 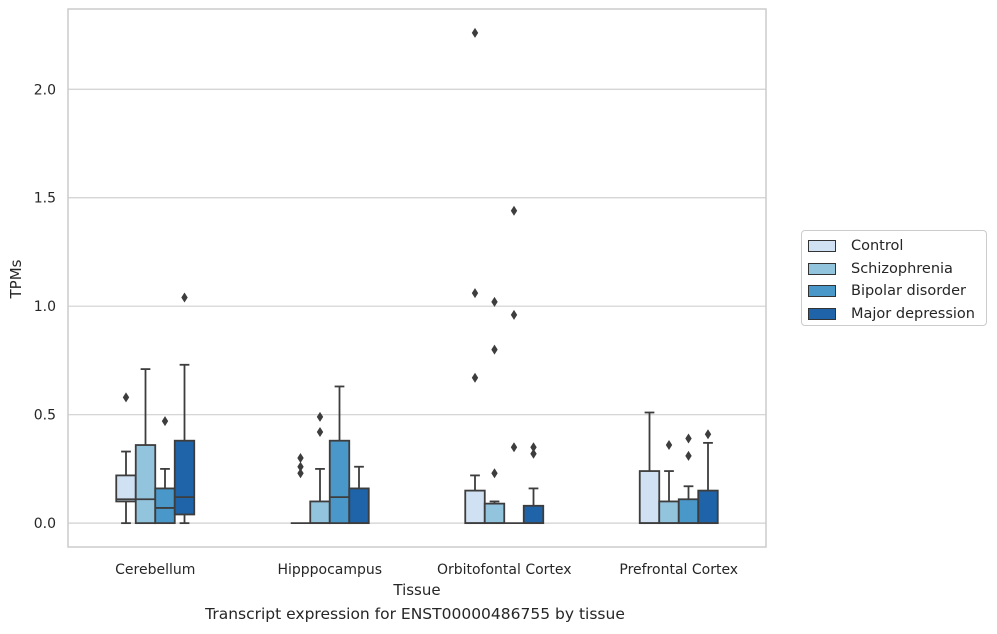 I want to click on x-tick-label: Orbitofontal Cortex, so click(x=504, y=570).